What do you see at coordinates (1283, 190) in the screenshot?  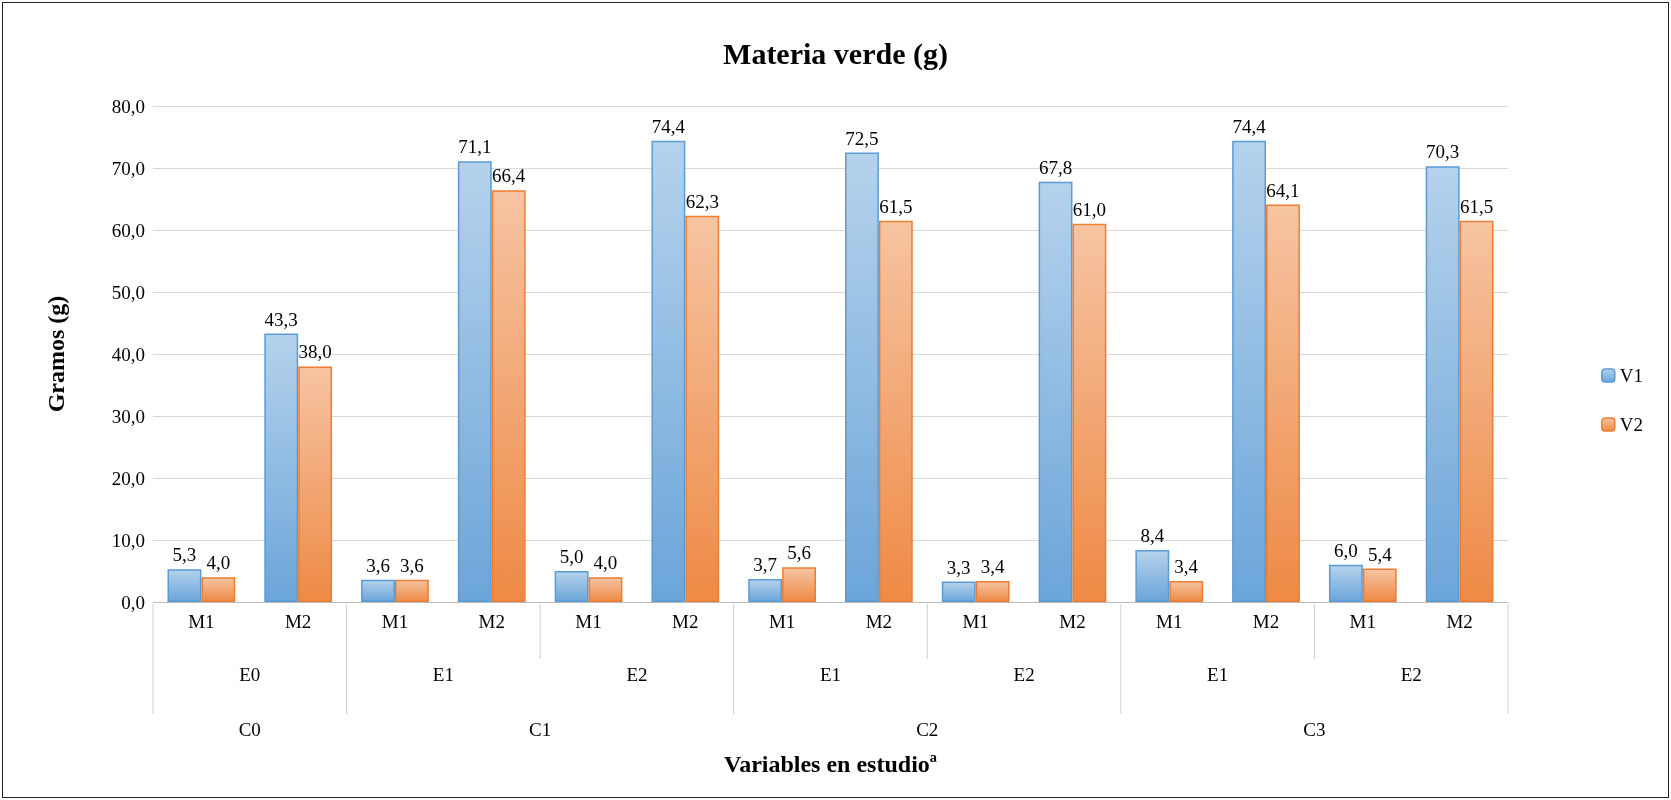 I see `data-label: 64,1` at bounding box center [1283, 190].